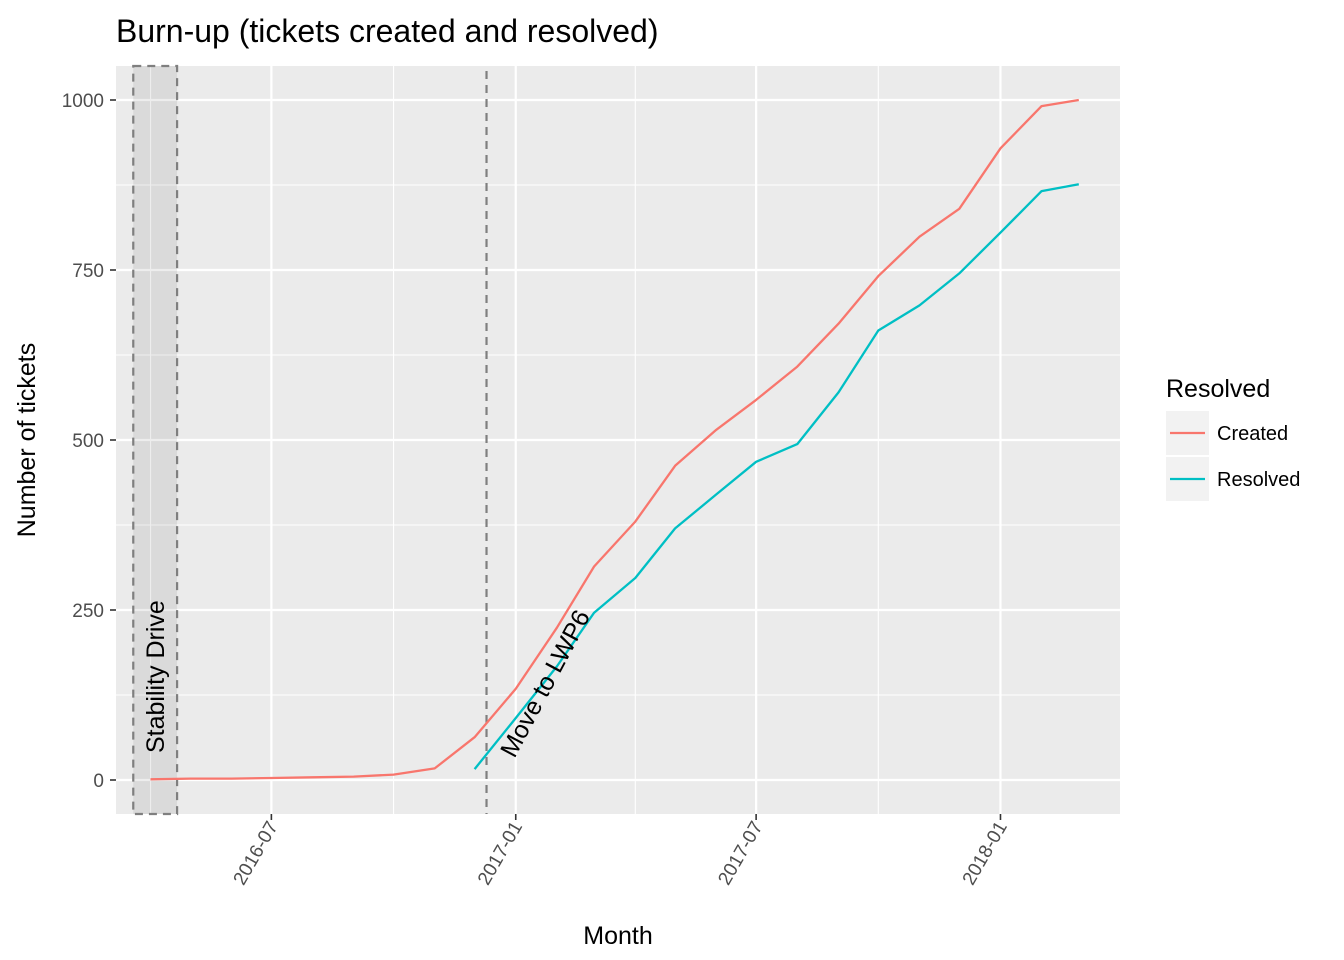 Image resolution: width=1344 pixels, height=960 pixels. I want to click on legend: Resolved Created Resolved, so click(1233, 438).